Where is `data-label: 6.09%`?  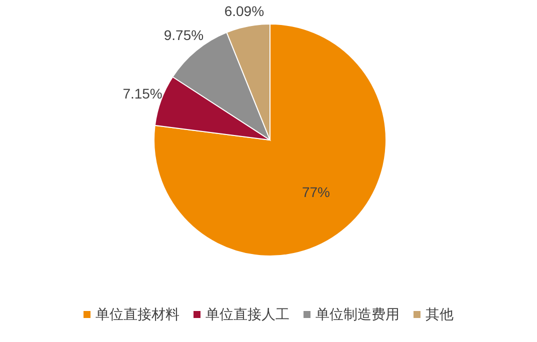
data-label: 6.09% is located at coordinates (244, 11).